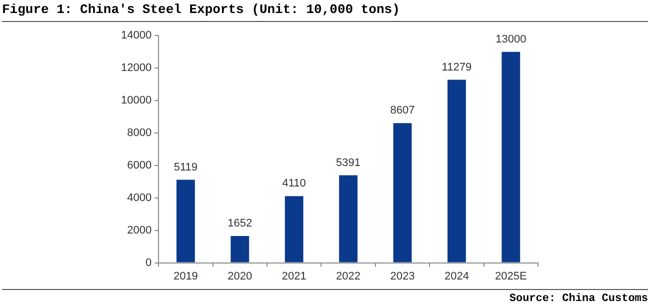  What do you see at coordinates (511, 39) in the screenshot?
I see `data-label: 13000` at bounding box center [511, 39].